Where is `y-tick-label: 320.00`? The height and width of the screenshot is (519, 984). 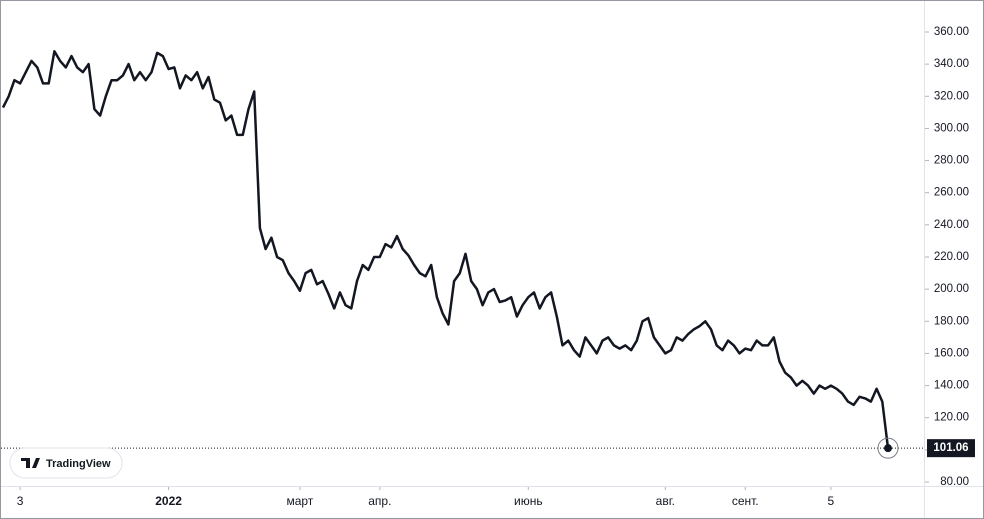
y-tick-label: 320.00 is located at coordinates (951, 96).